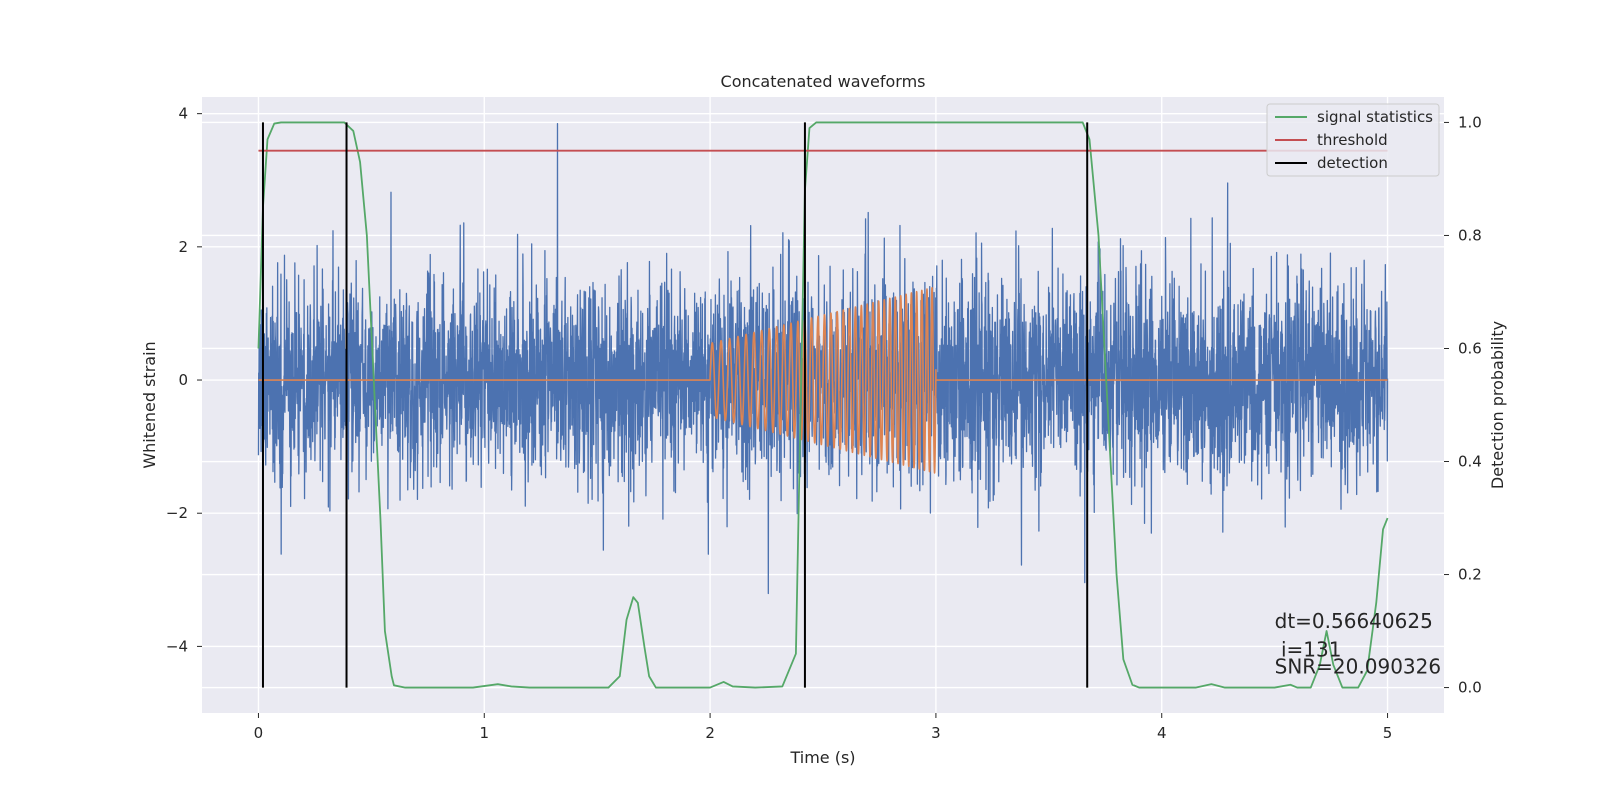  I want to click on y2-tick-label: 1.0, so click(1470, 122).